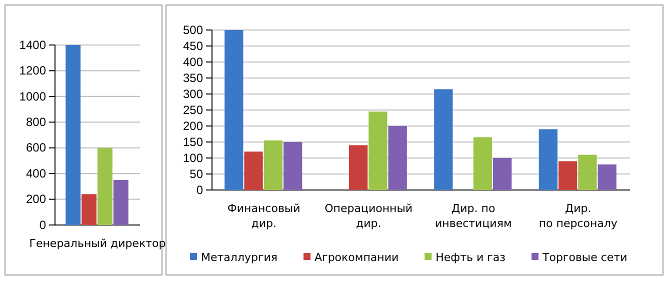 The width and height of the screenshot is (668, 281). What do you see at coordinates (239, 257) in the screenshot?
I see `legend-label: Металлургия` at bounding box center [239, 257].